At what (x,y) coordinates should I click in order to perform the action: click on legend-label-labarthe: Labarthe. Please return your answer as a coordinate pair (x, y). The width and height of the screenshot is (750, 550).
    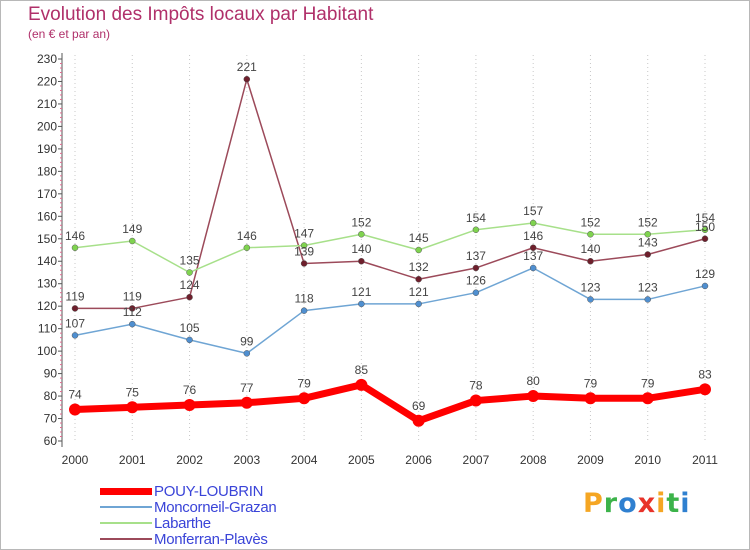
    Looking at the image, I should click on (182, 523).